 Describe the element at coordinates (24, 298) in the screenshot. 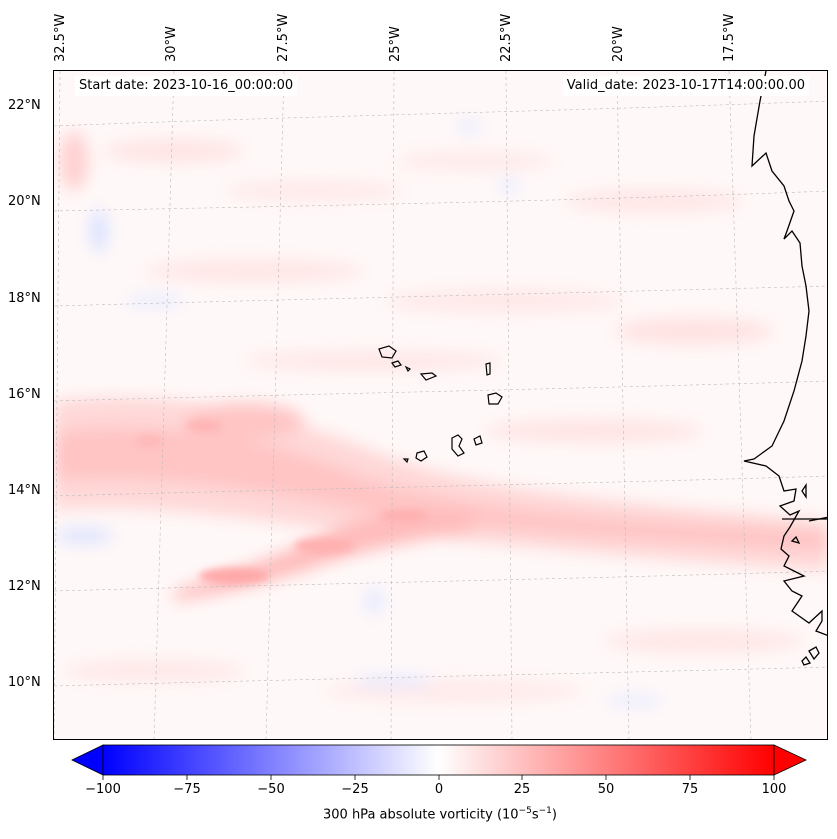

I see `lat-label: 18°N` at that location.